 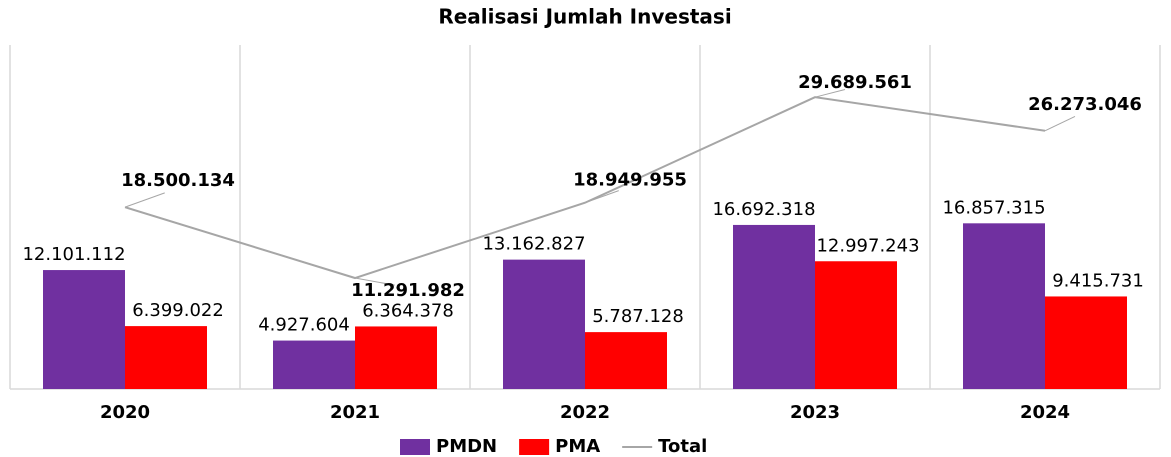 I want to click on data-label: 18.500.134, so click(x=178, y=180).